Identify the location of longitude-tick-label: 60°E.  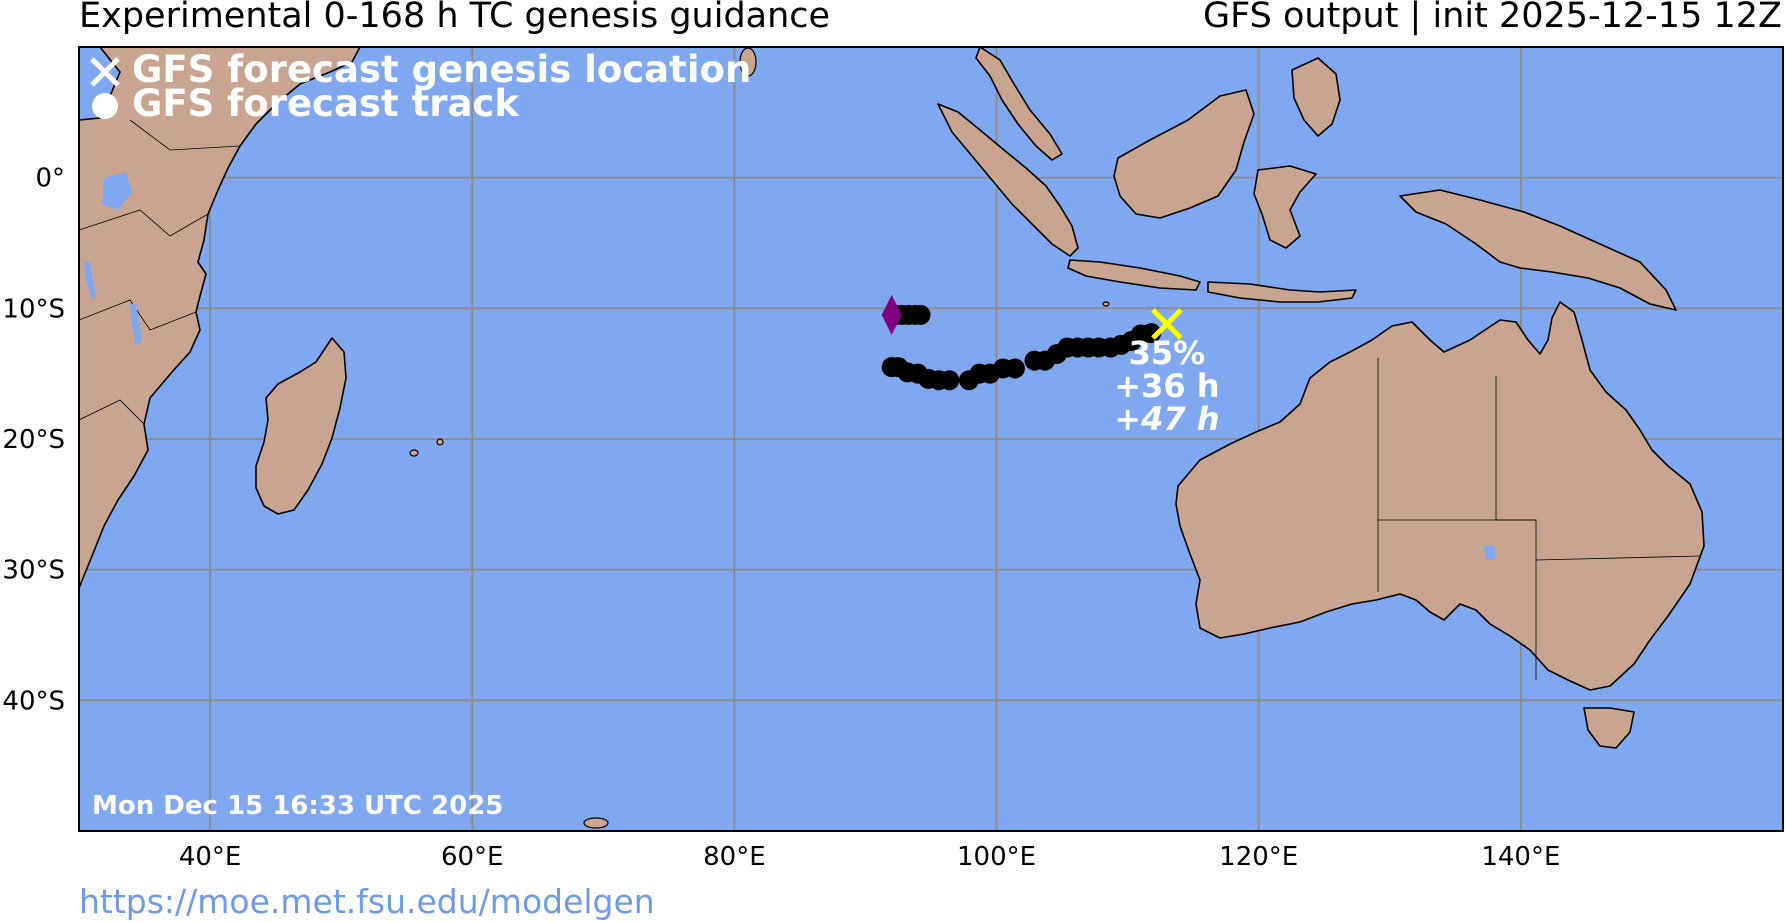
(472, 857).